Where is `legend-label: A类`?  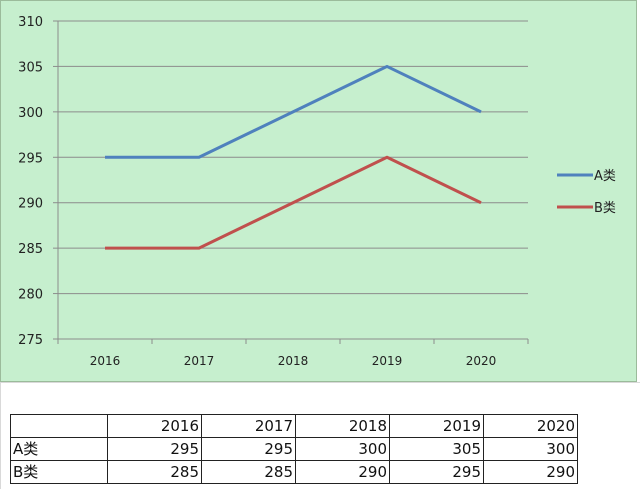
legend-label: A类 is located at coordinates (605, 176).